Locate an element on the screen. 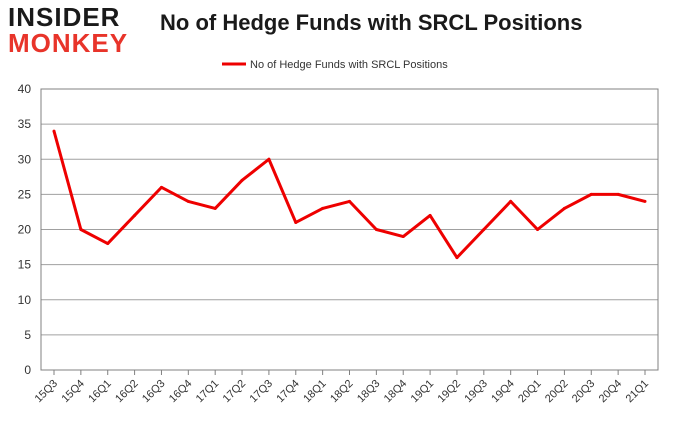 The width and height of the screenshot is (678, 431). data-point-17Q4 is located at coordinates (296, 222).